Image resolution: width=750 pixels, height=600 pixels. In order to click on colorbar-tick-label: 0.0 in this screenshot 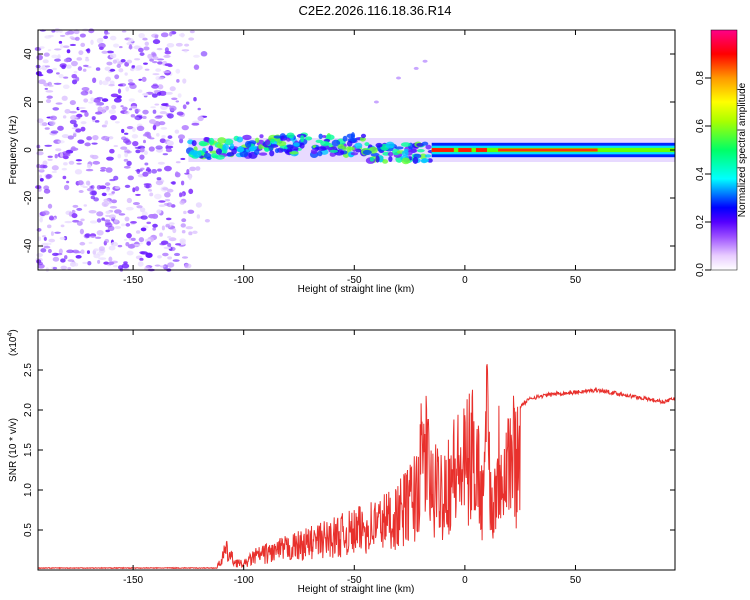, I will do `click(700, 270)`.